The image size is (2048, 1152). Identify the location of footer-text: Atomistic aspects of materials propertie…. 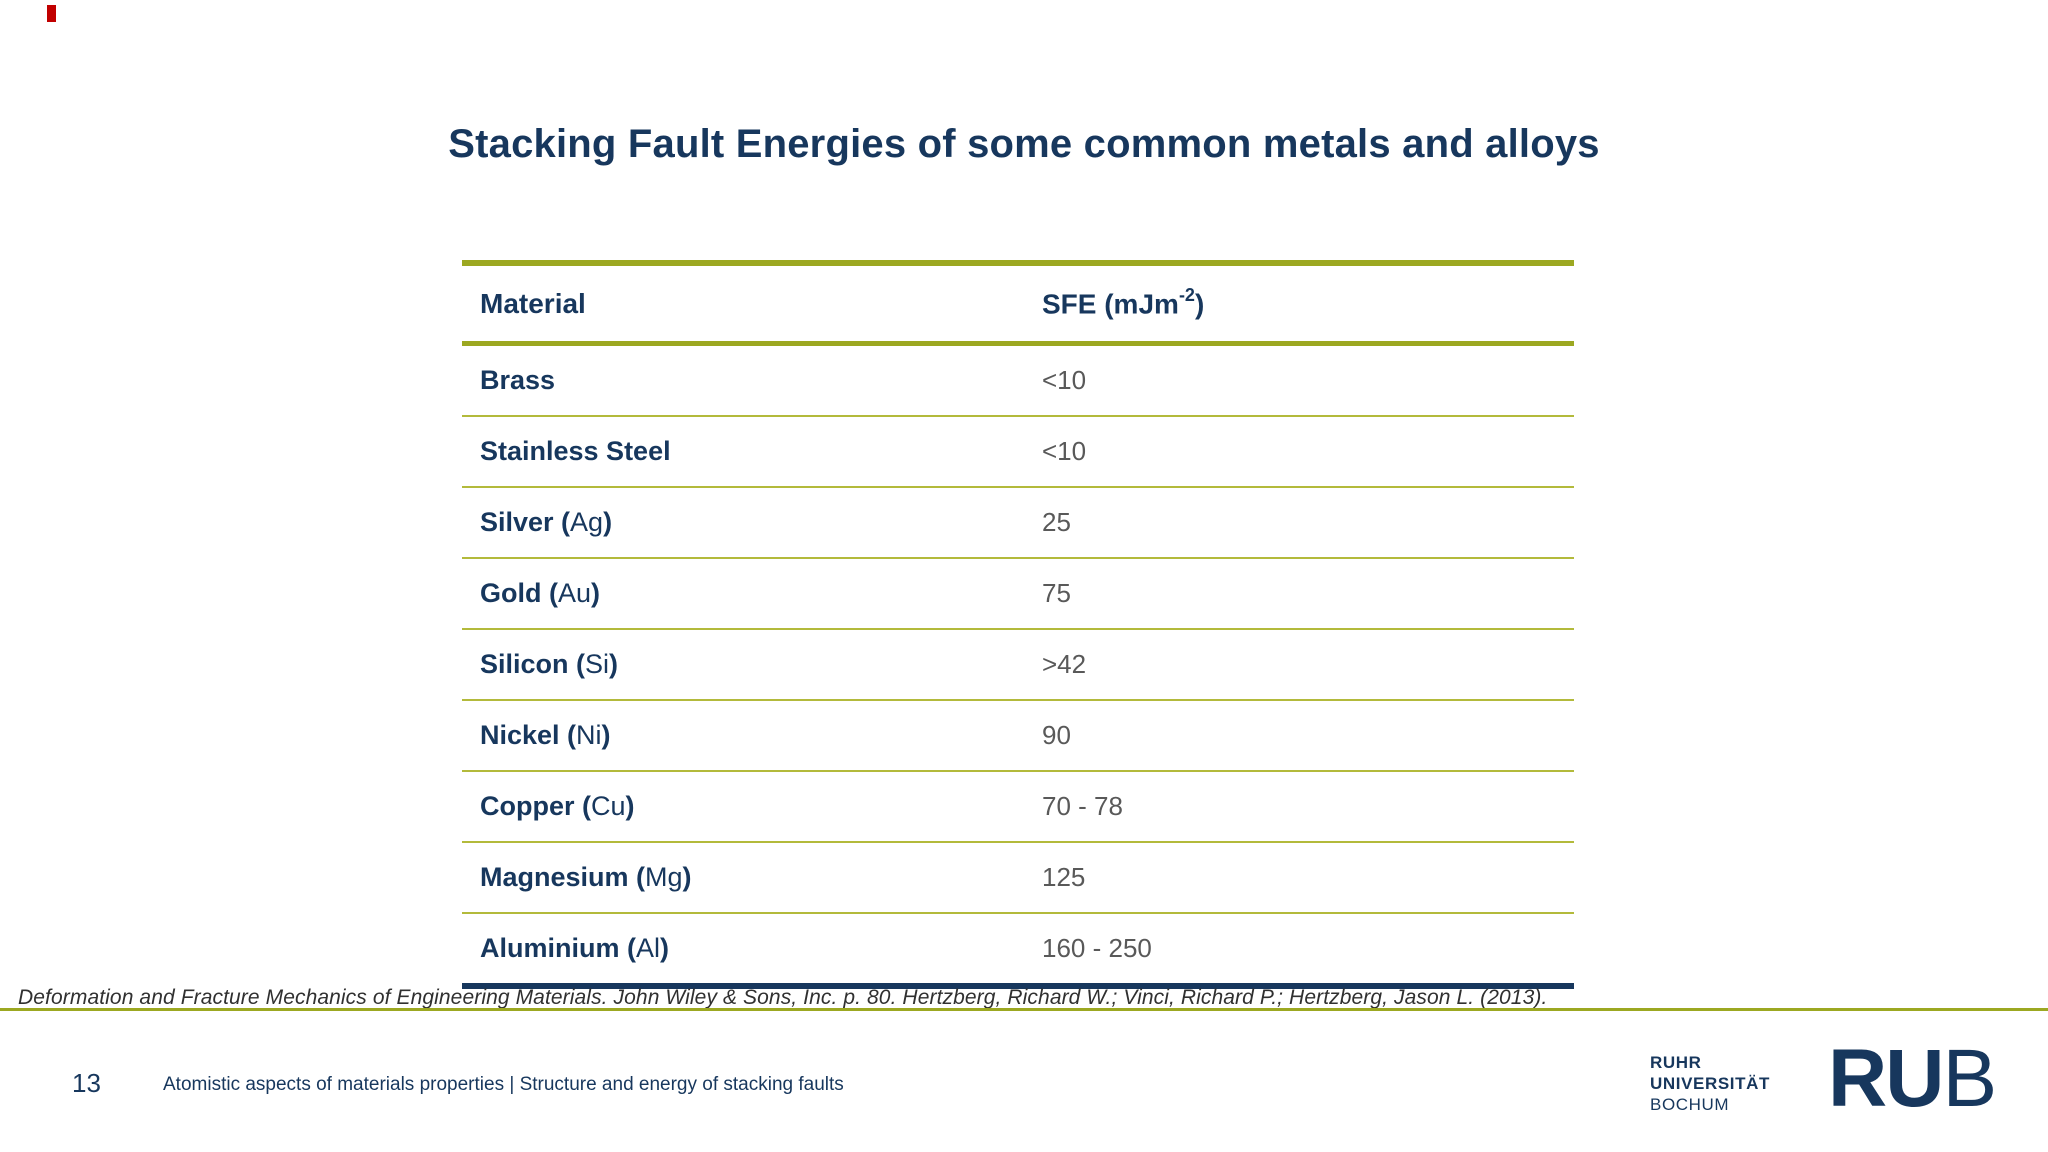
(503, 1084).